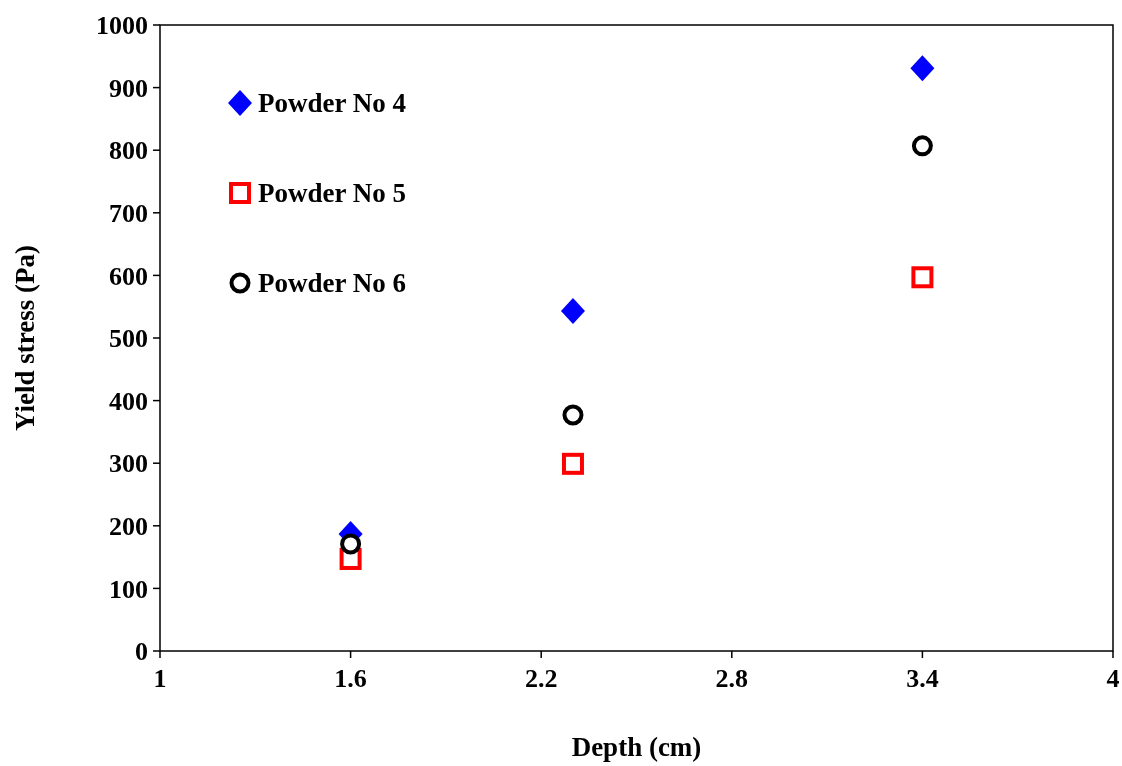  Describe the element at coordinates (732, 678) in the screenshot. I see `x-tick-label: 2.8` at that location.